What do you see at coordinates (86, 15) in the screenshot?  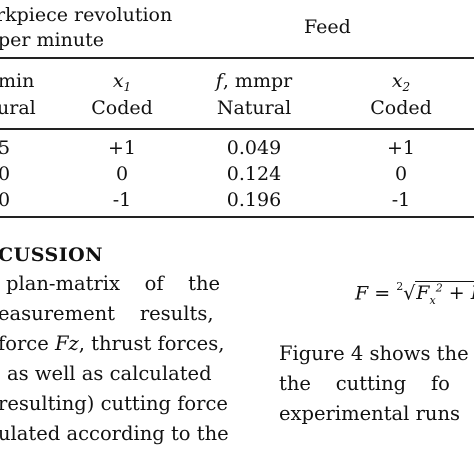 I see `table-group-header-revolution-line1: rkpiece revolution` at bounding box center [86, 15].